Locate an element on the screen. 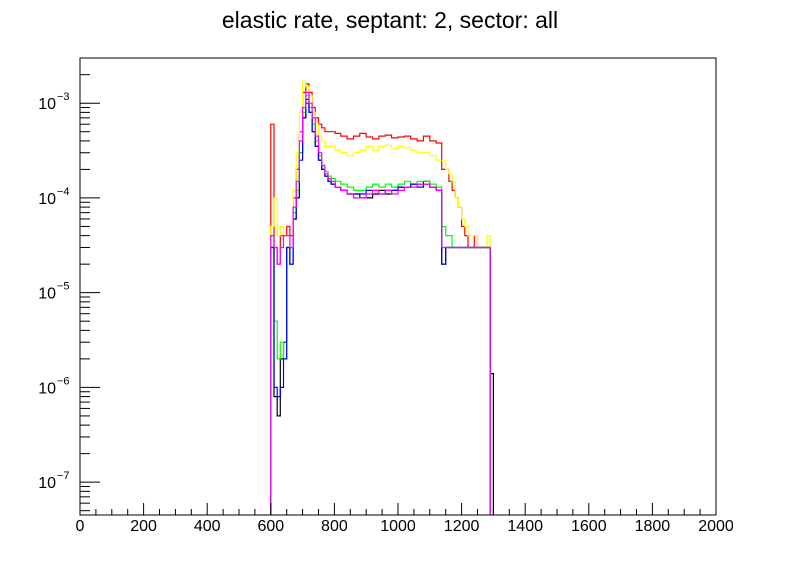 The image size is (796, 572). y-axis: 10−710−610−510−410−3 is located at coordinates (69, 284).